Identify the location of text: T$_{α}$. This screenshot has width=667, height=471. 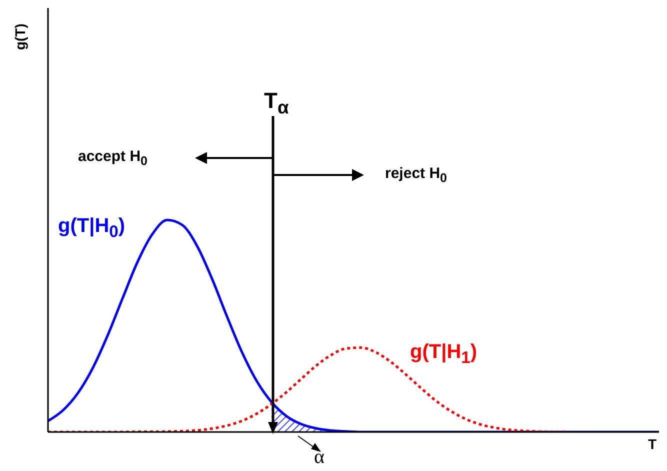
(276, 103).